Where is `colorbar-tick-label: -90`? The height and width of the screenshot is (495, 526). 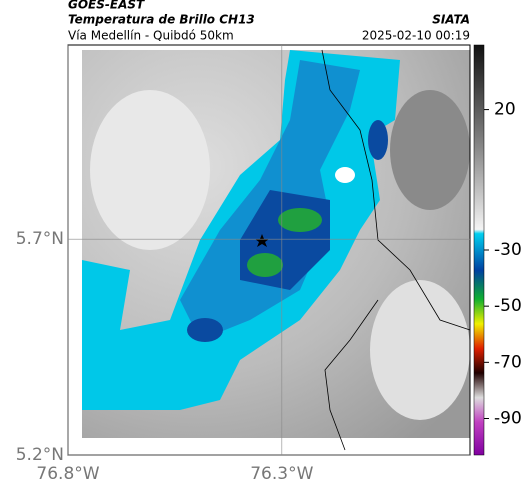 colorbar-tick-label: -90 is located at coordinates (508, 418).